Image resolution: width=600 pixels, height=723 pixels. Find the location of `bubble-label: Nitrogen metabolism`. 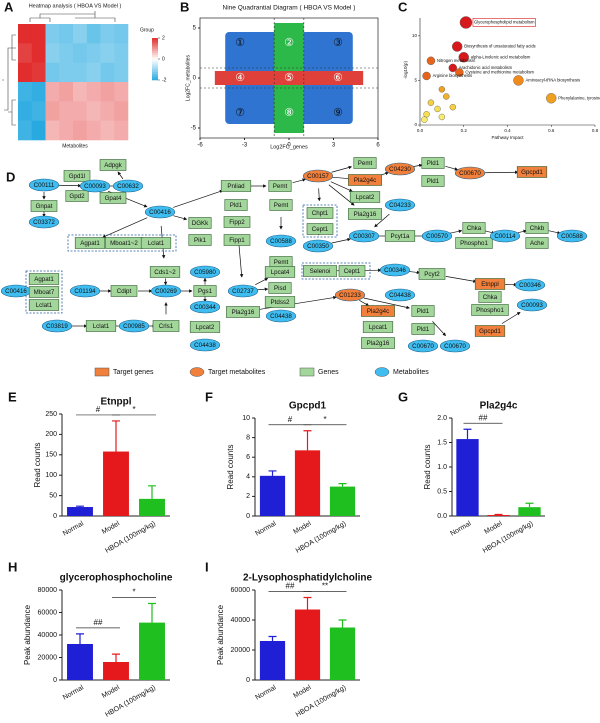

bubble-label: Nitrogen metabolism is located at coordinates (456, 60).